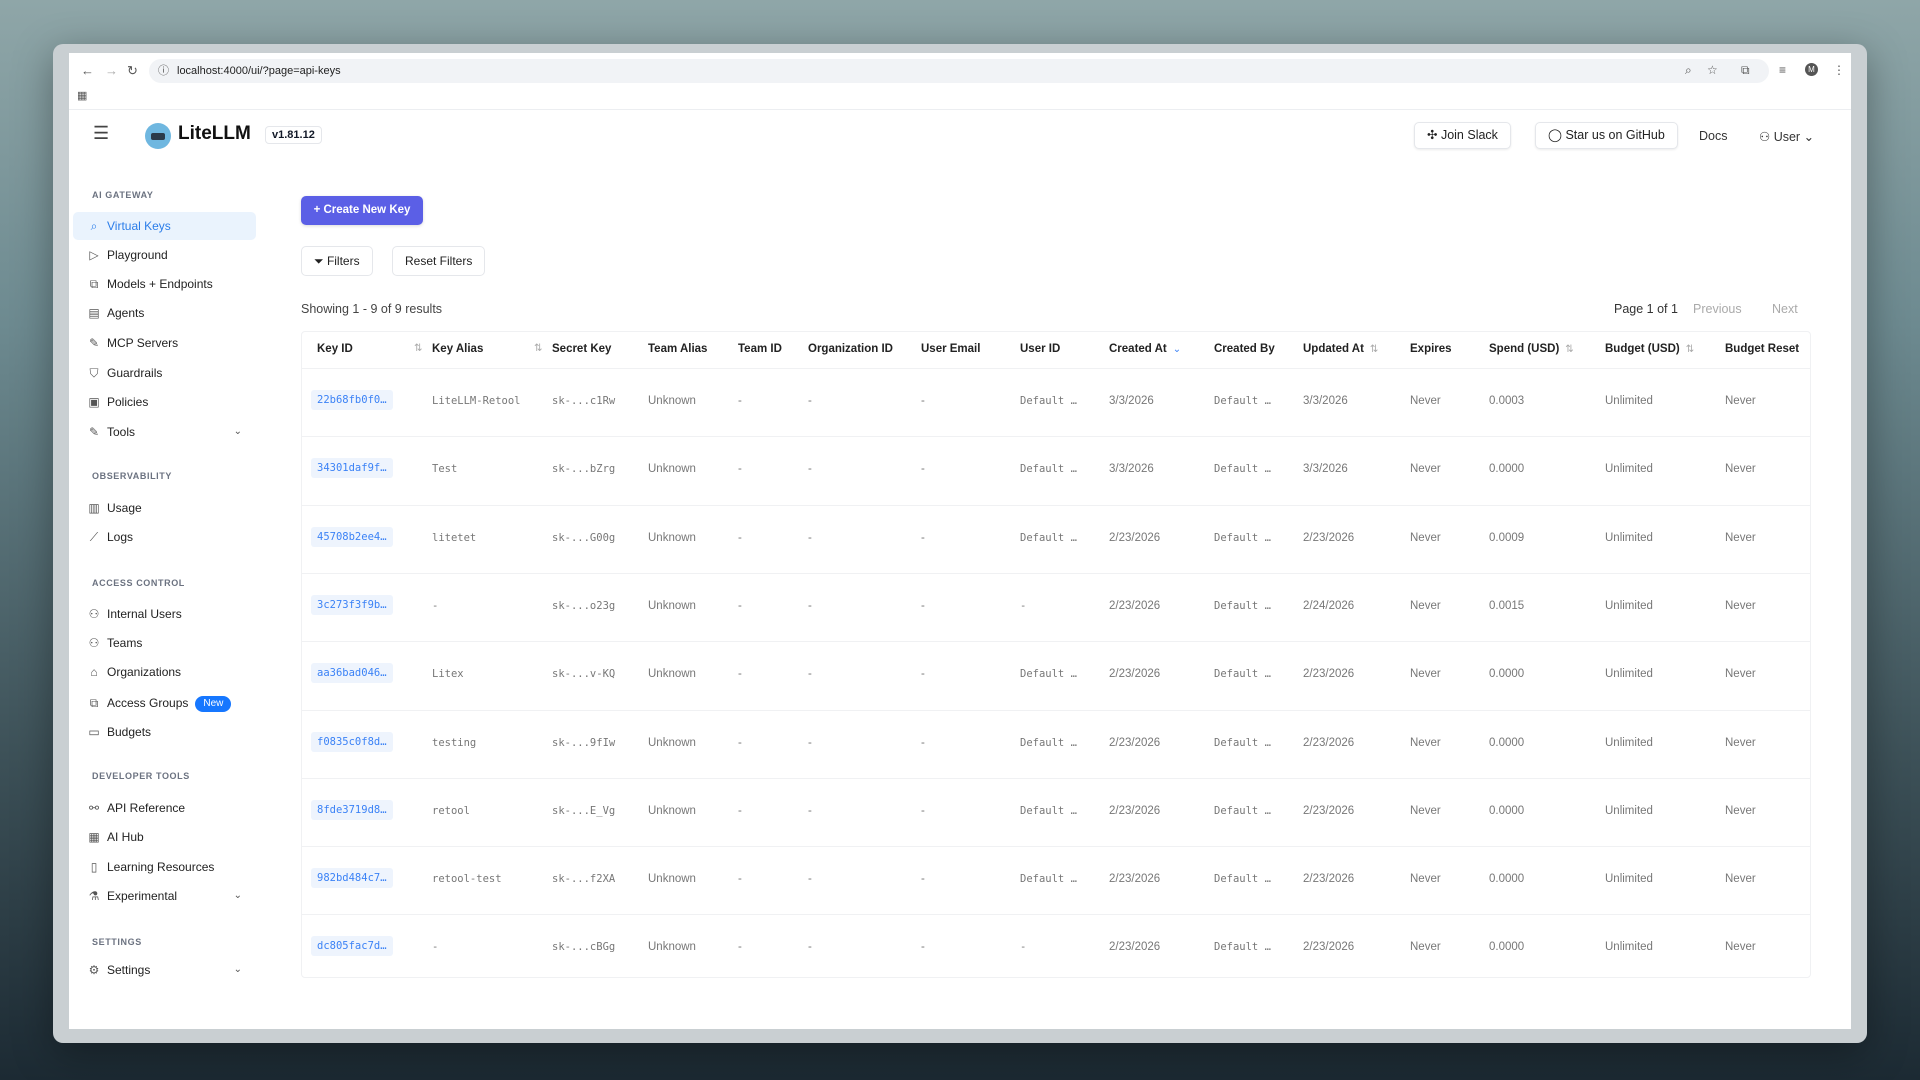  I want to click on user-icon: ⚇, so click(1766, 137).